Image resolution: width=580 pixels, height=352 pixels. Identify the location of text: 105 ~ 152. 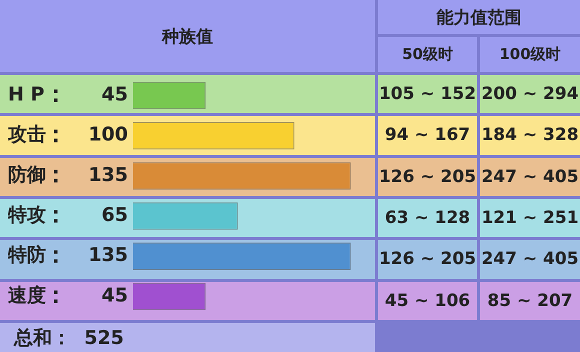
(427, 94).